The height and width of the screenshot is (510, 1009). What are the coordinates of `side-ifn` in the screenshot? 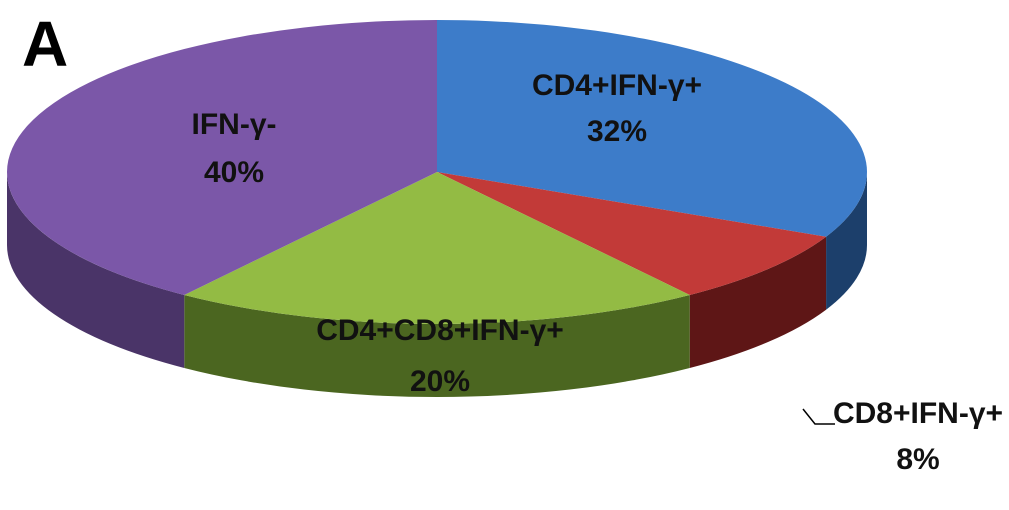 It's located at (96, 270).